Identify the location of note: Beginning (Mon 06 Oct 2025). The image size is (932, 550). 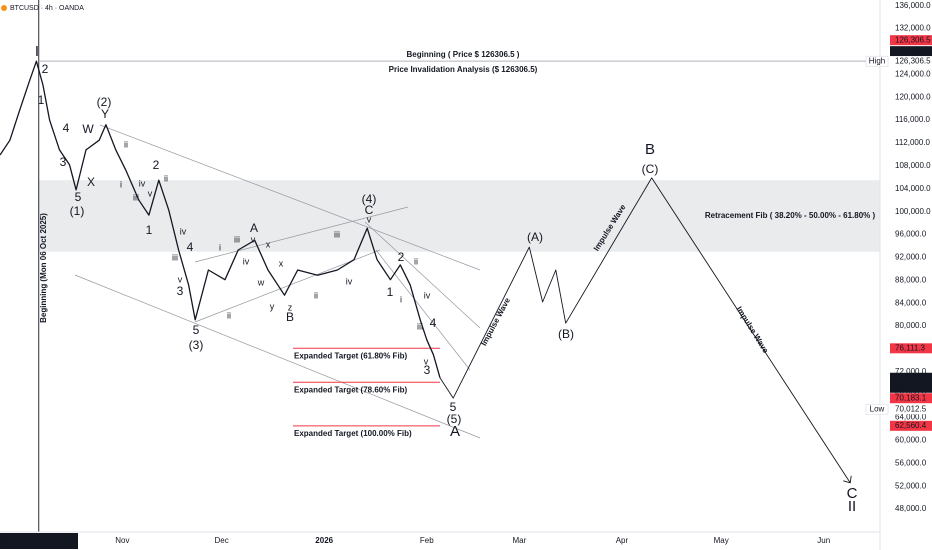
(43, 268).